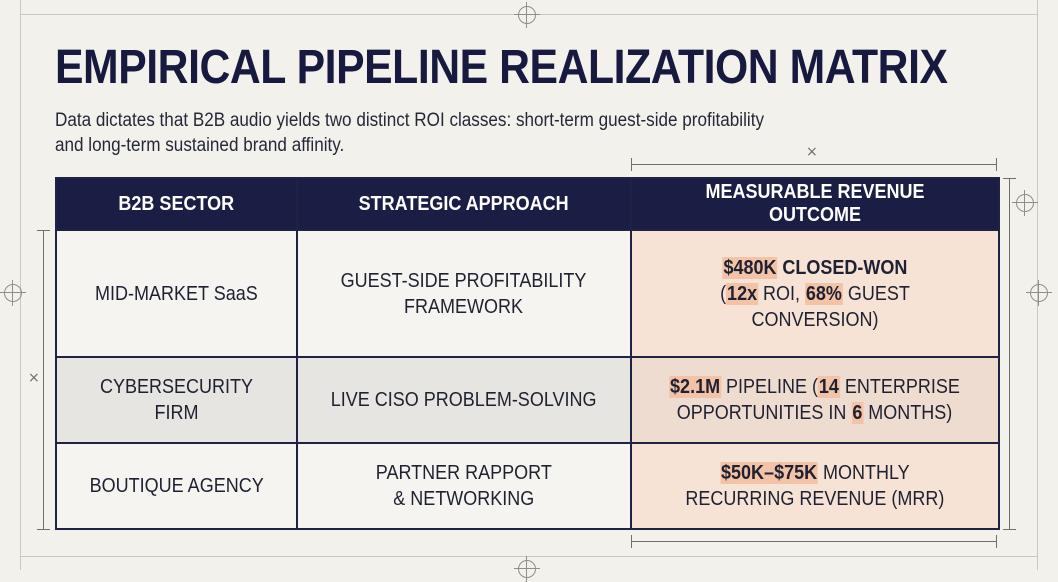  I want to click on column-header-approach: STRATEGIC APPROACH, so click(464, 204).